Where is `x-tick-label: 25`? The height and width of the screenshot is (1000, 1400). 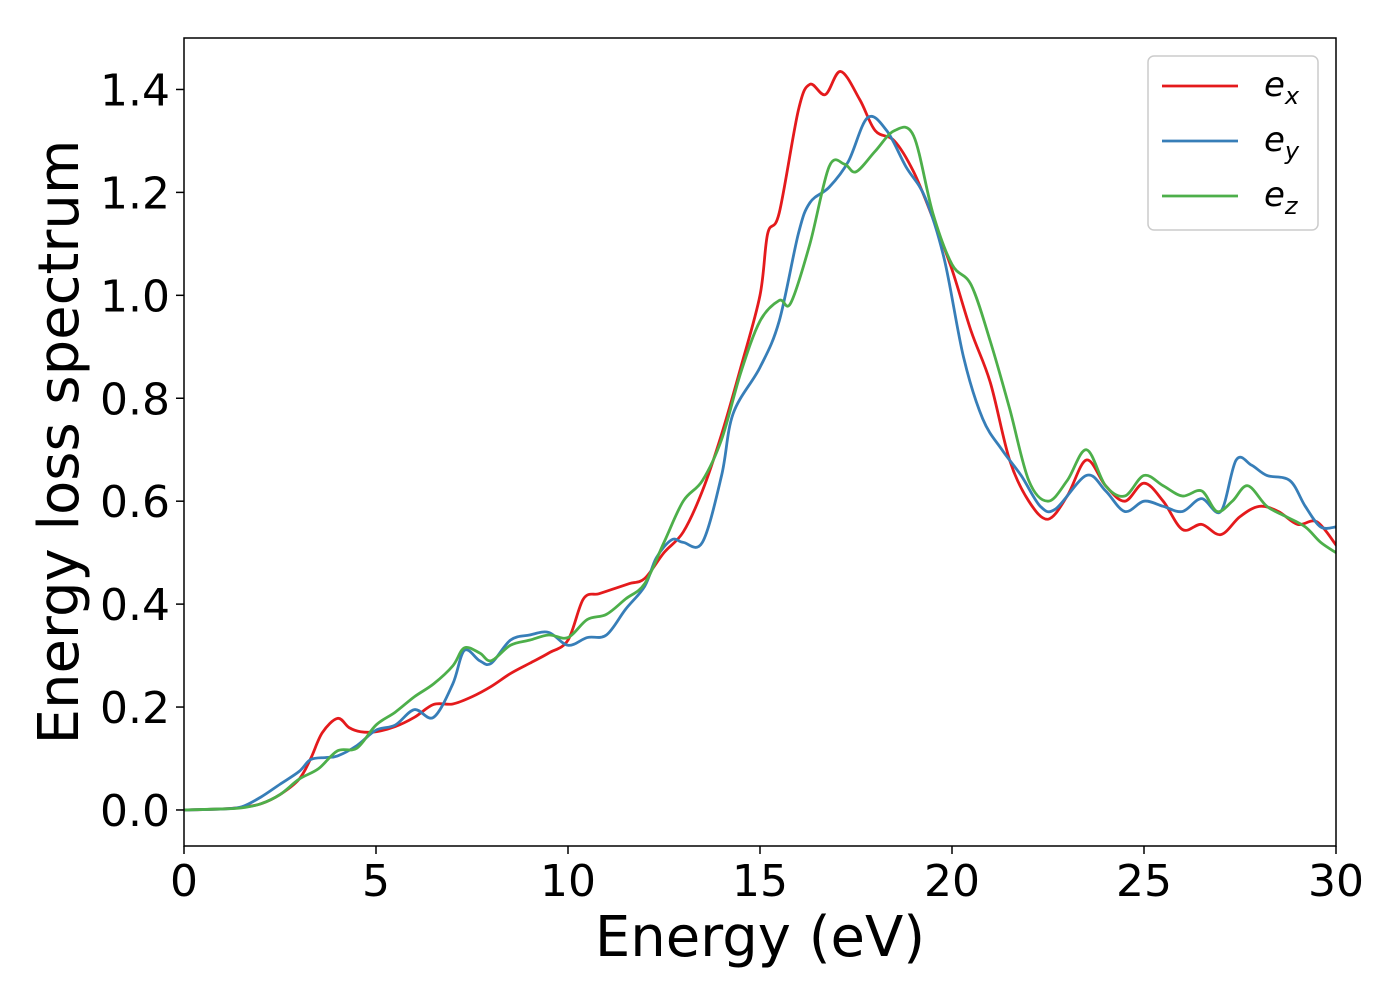 x-tick-label: 25 is located at coordinates (1144, 881).